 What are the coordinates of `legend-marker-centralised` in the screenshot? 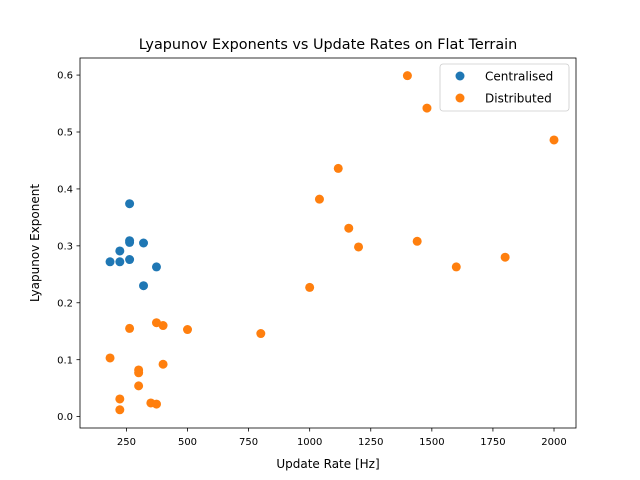 It's located at (460, 76).